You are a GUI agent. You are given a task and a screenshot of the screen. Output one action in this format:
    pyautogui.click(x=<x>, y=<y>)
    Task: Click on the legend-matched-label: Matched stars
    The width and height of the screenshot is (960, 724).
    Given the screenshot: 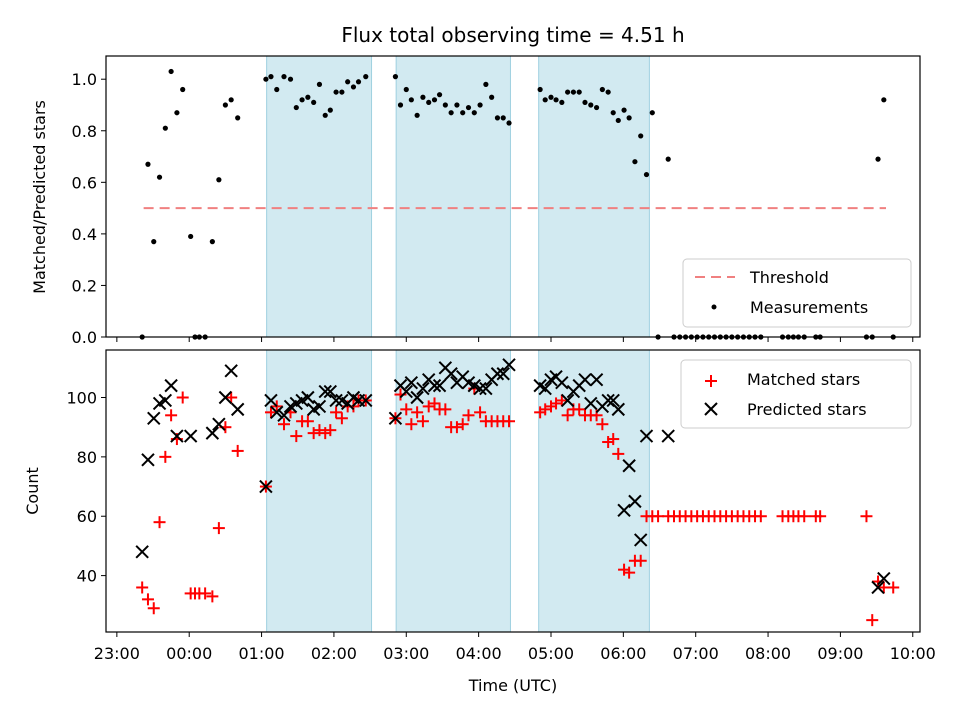 What is the action you would take?
    pyautogui.click(x=803, y=379)
    